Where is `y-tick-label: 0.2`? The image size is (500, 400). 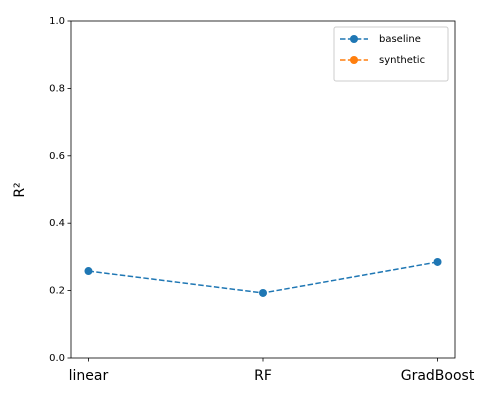 y-tick-label: 0.2 is located at coordinates (57, 291).